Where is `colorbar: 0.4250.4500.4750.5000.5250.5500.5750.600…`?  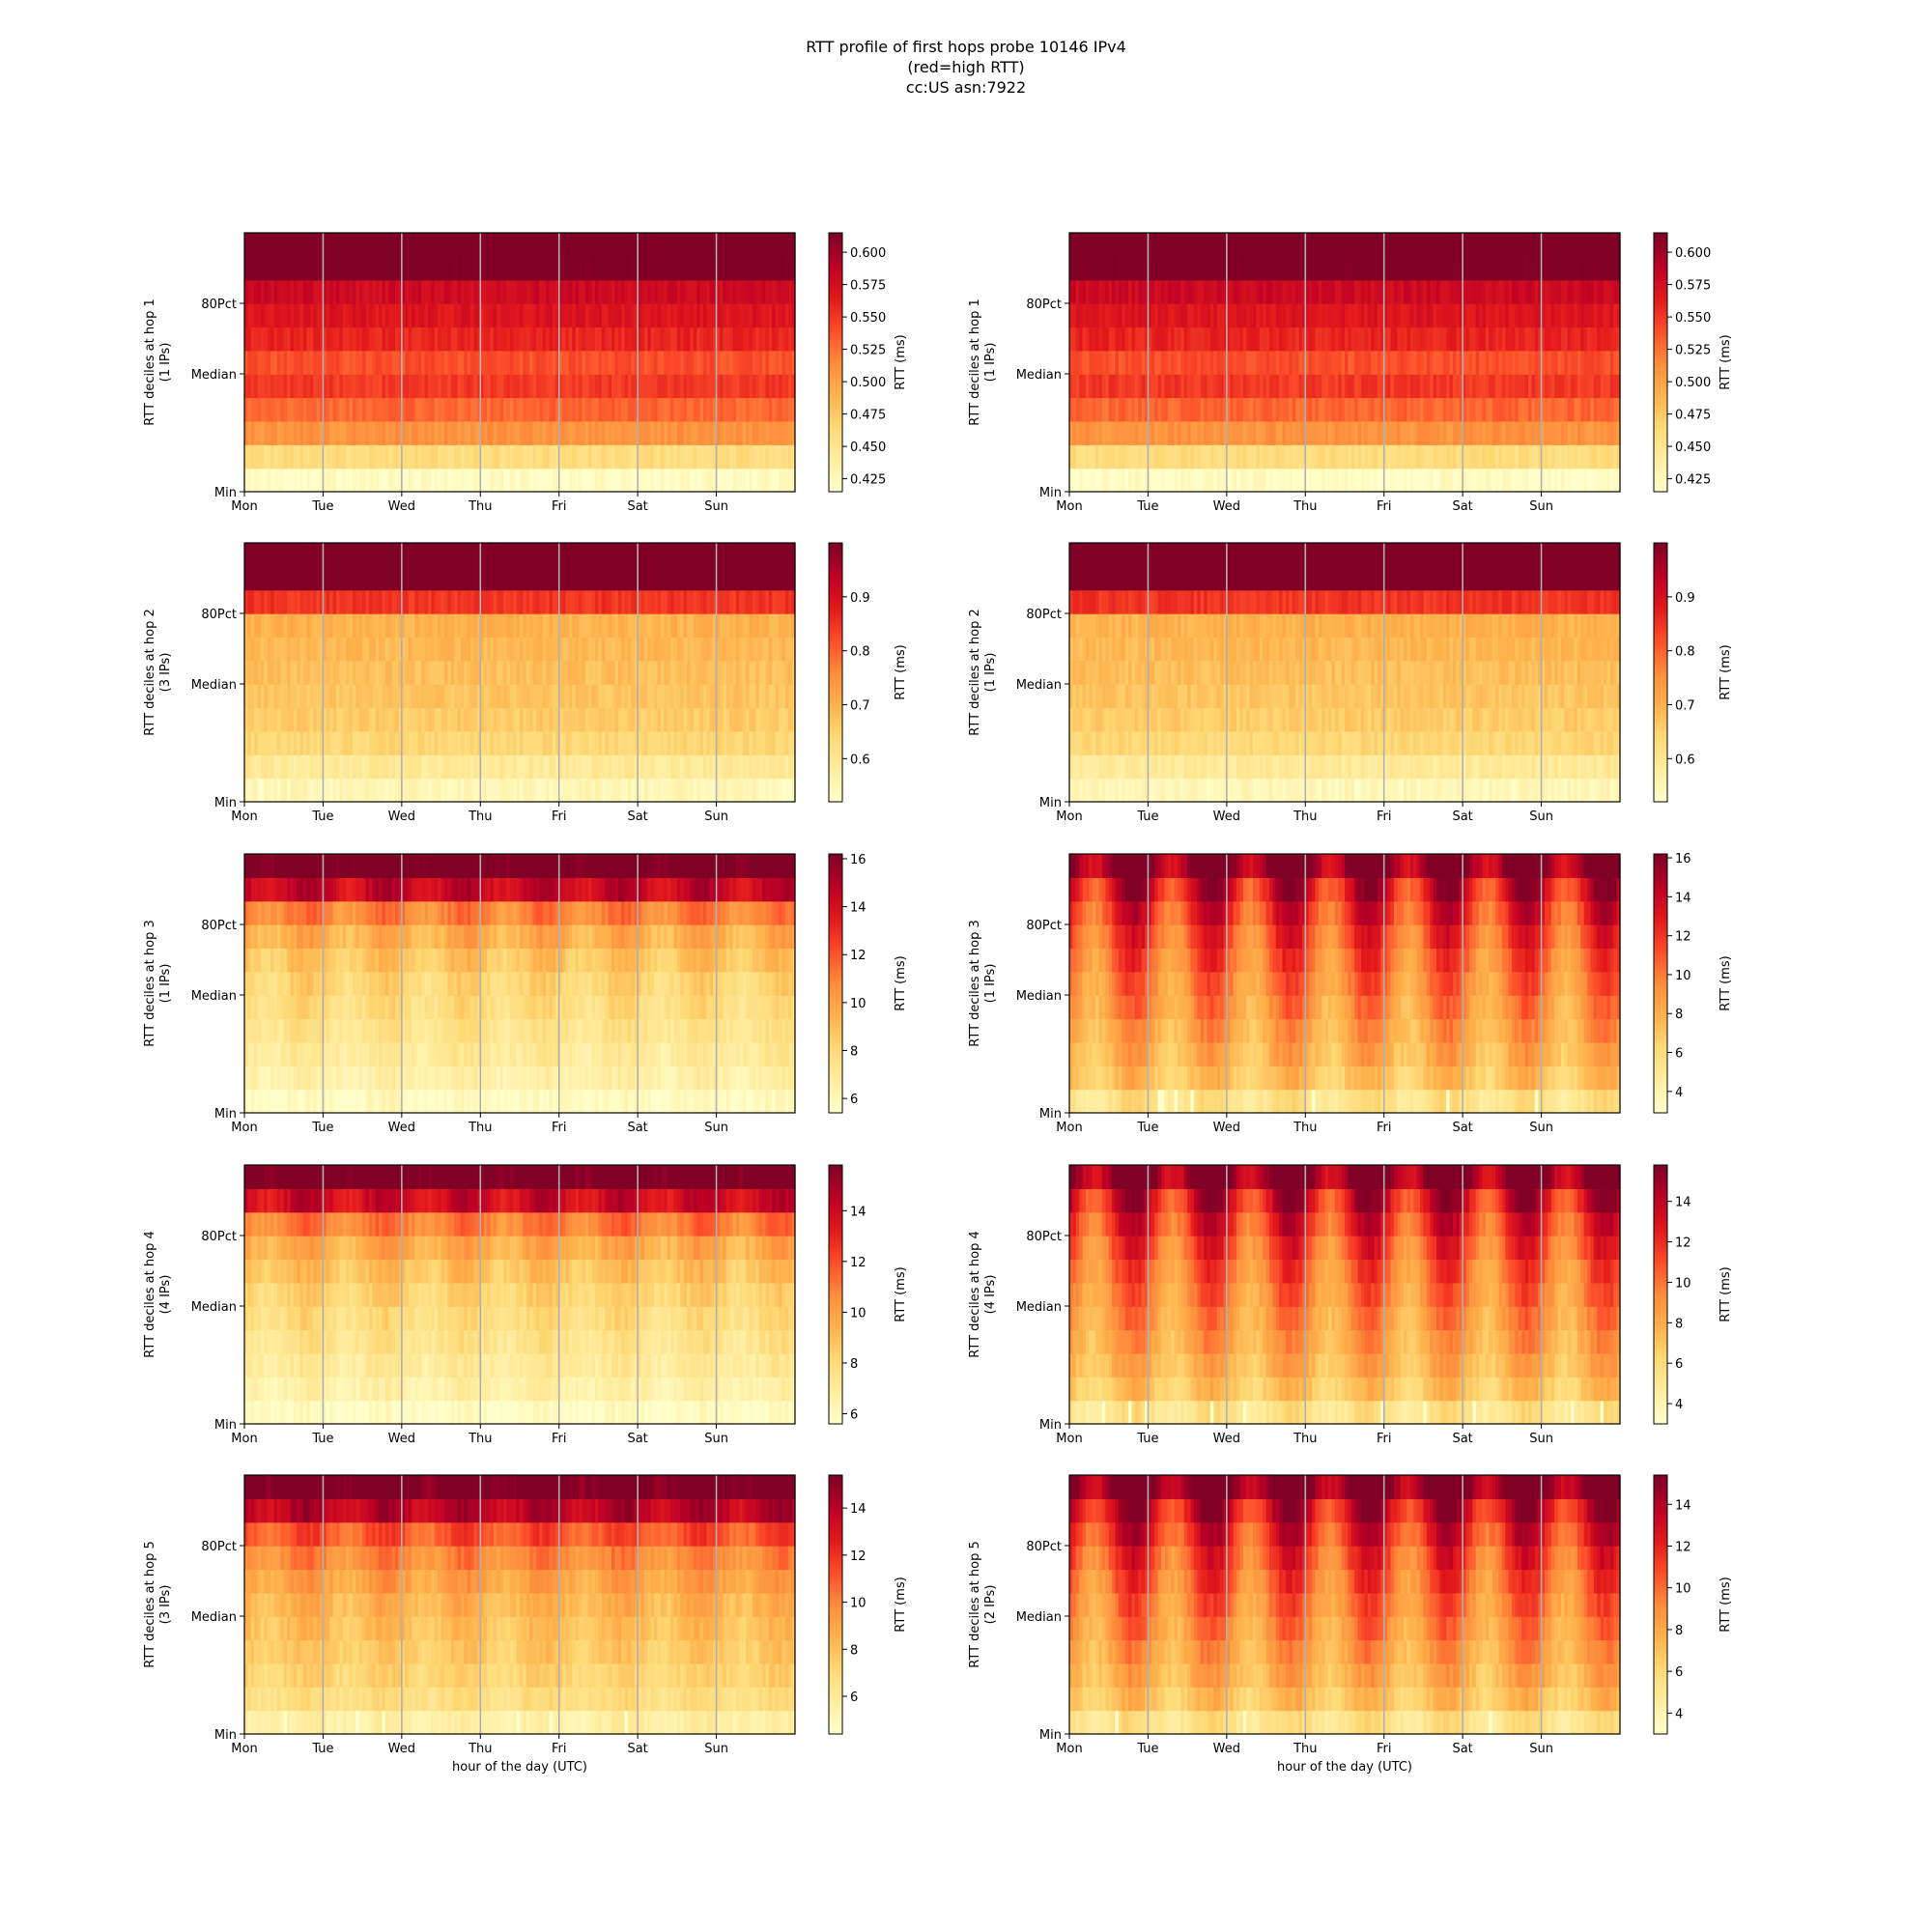
colorbar: 0.4250.4500.4750.5000.5250.5500.5750.600… is located at coordinates (868, 362).